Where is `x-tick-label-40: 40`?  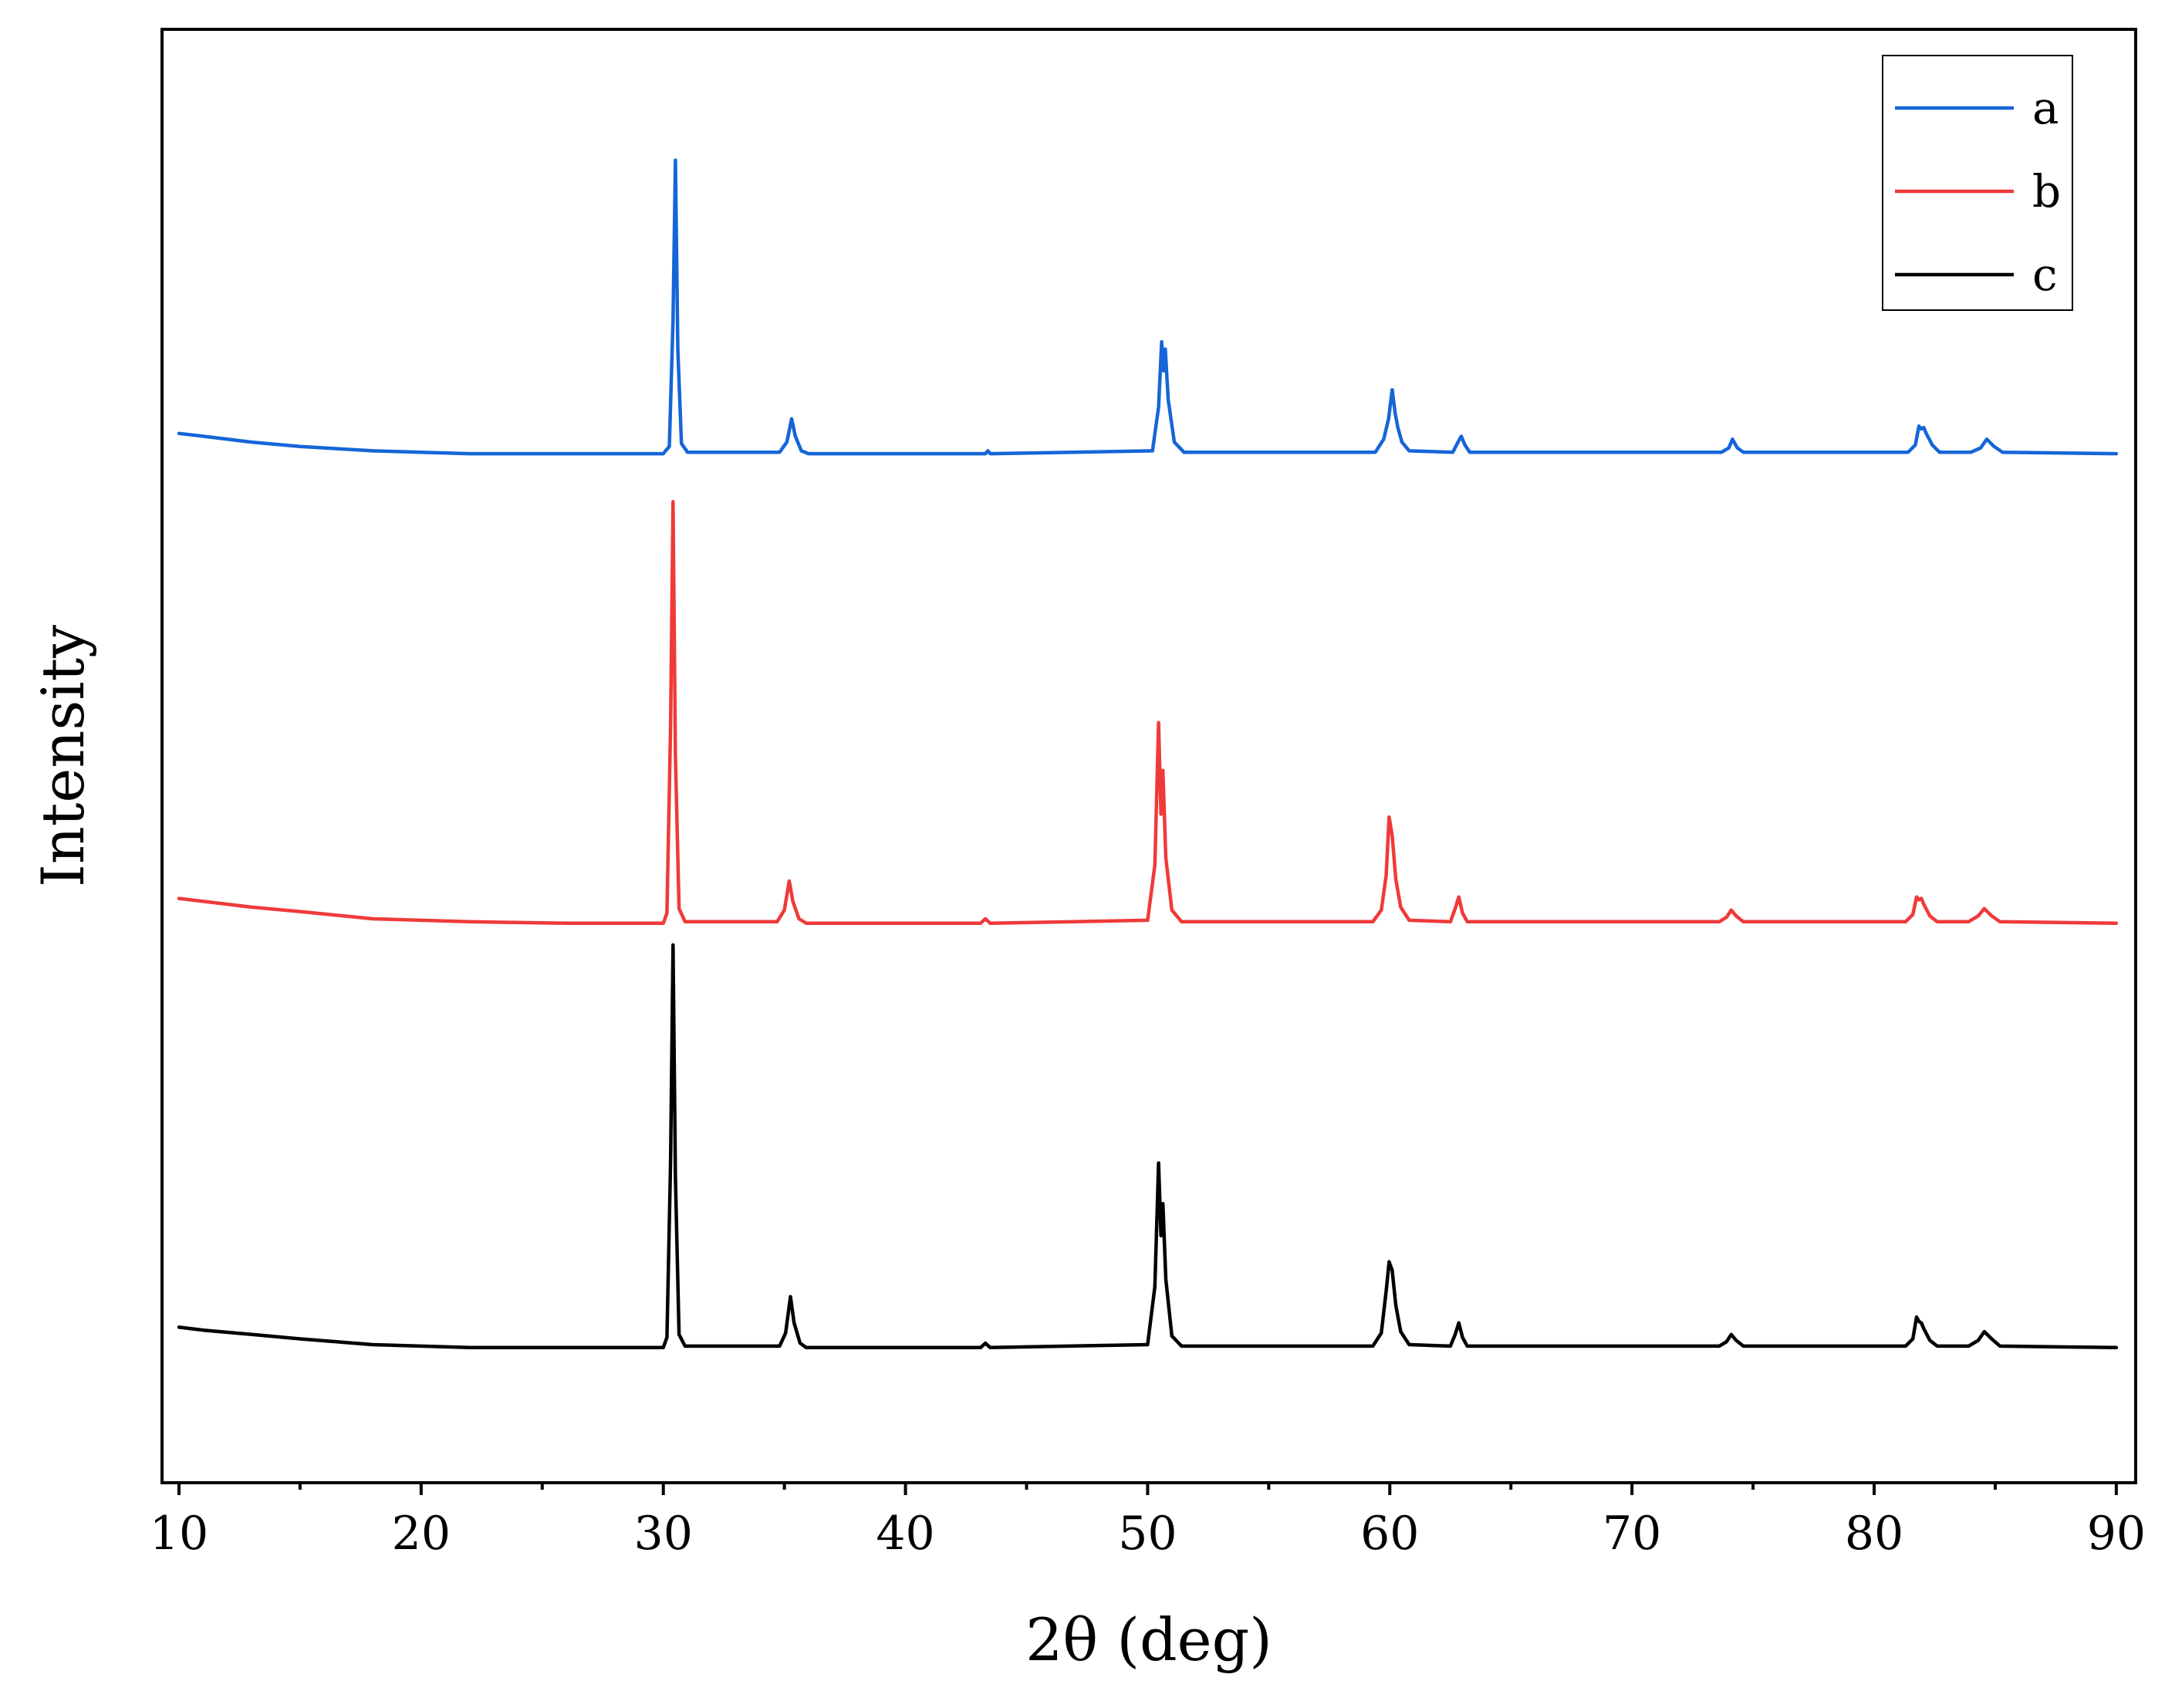 x-tick-label-40: 40 is located at coordinates (905, 1534).